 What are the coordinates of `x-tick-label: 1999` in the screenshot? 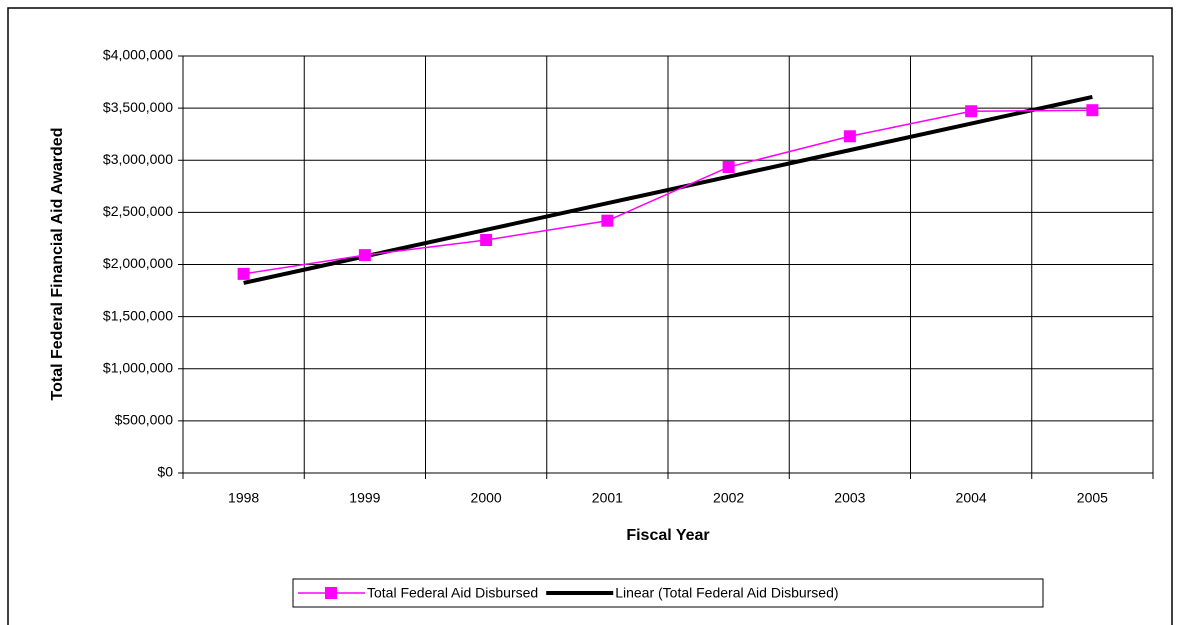 It's located at (364, 498).